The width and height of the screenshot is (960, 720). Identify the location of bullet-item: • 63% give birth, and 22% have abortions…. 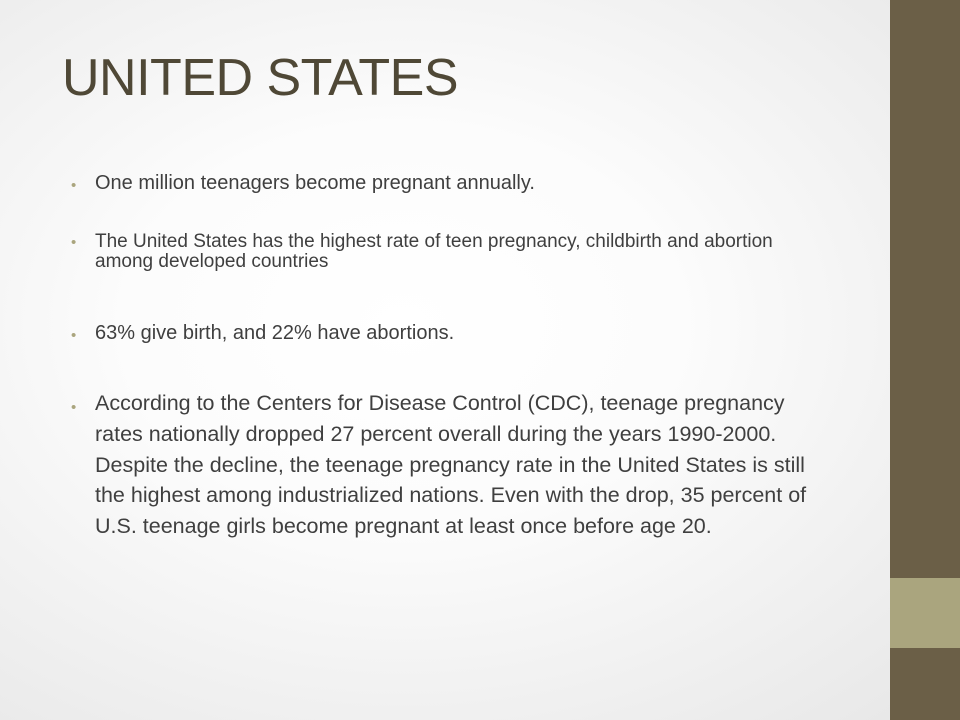
(451, 333).